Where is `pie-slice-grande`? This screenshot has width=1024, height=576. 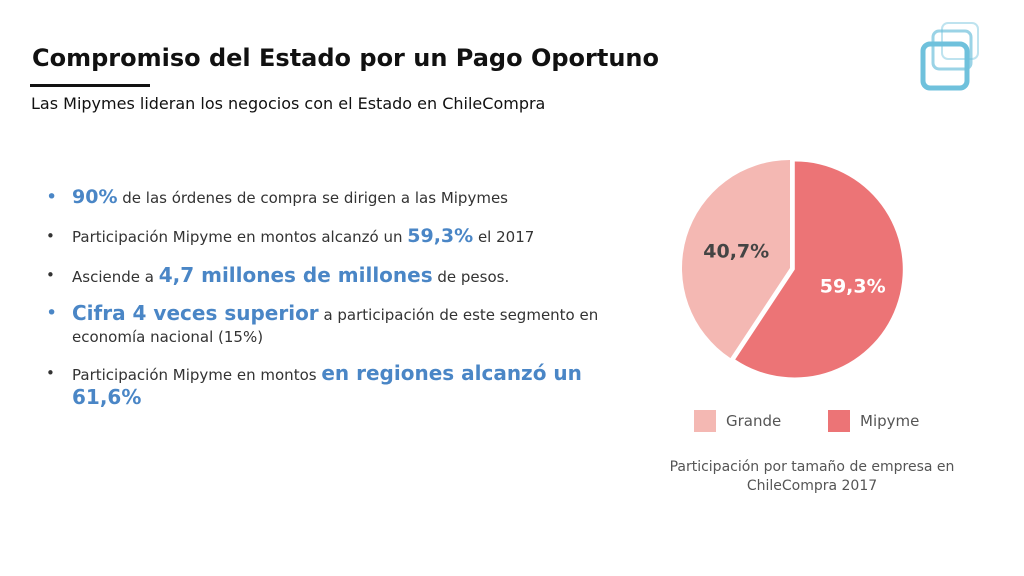 pie-slice-grande is located at coordinates (736, 259).